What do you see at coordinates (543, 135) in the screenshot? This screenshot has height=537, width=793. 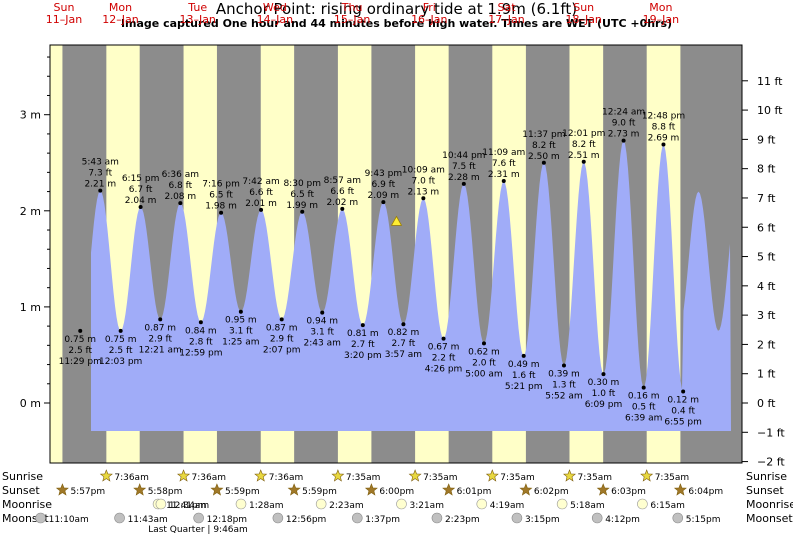 I see `high-tide-time: 11:37 pm` at bounding box center [543, 135].